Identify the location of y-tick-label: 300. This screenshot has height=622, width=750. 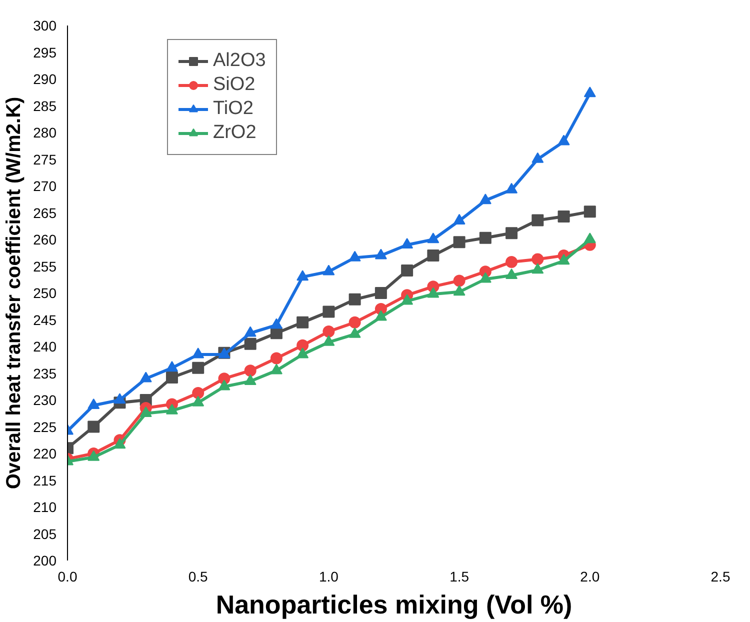
(45, 26).